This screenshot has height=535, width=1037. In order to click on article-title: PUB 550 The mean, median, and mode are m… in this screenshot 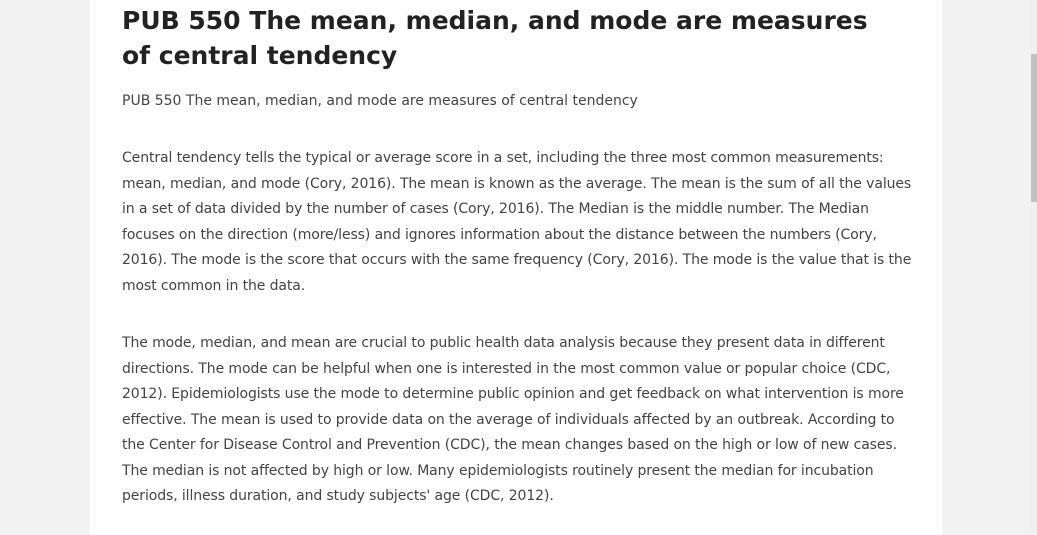, I will do `click(495, 38)`.